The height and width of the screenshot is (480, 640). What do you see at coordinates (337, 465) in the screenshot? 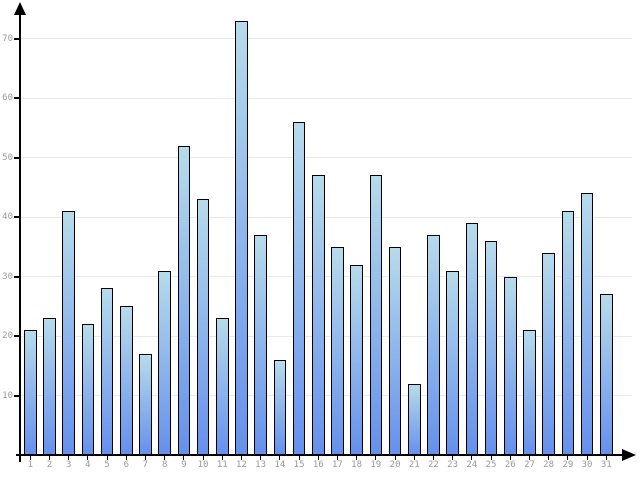
I see `x-tick-label: 17` at bounding box center [337, 465].